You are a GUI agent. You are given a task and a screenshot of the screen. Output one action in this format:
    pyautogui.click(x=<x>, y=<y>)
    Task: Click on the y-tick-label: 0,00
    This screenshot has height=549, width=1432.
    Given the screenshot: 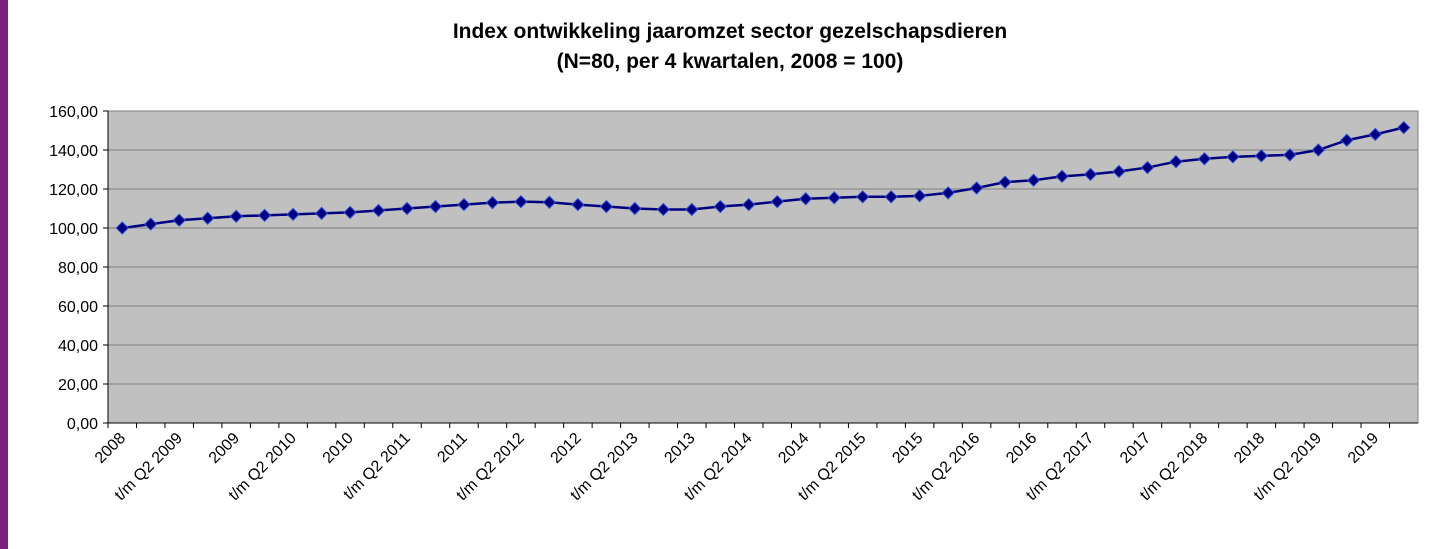 What is the action you would take?
    pyautogui.click(x=82, y=424)
    